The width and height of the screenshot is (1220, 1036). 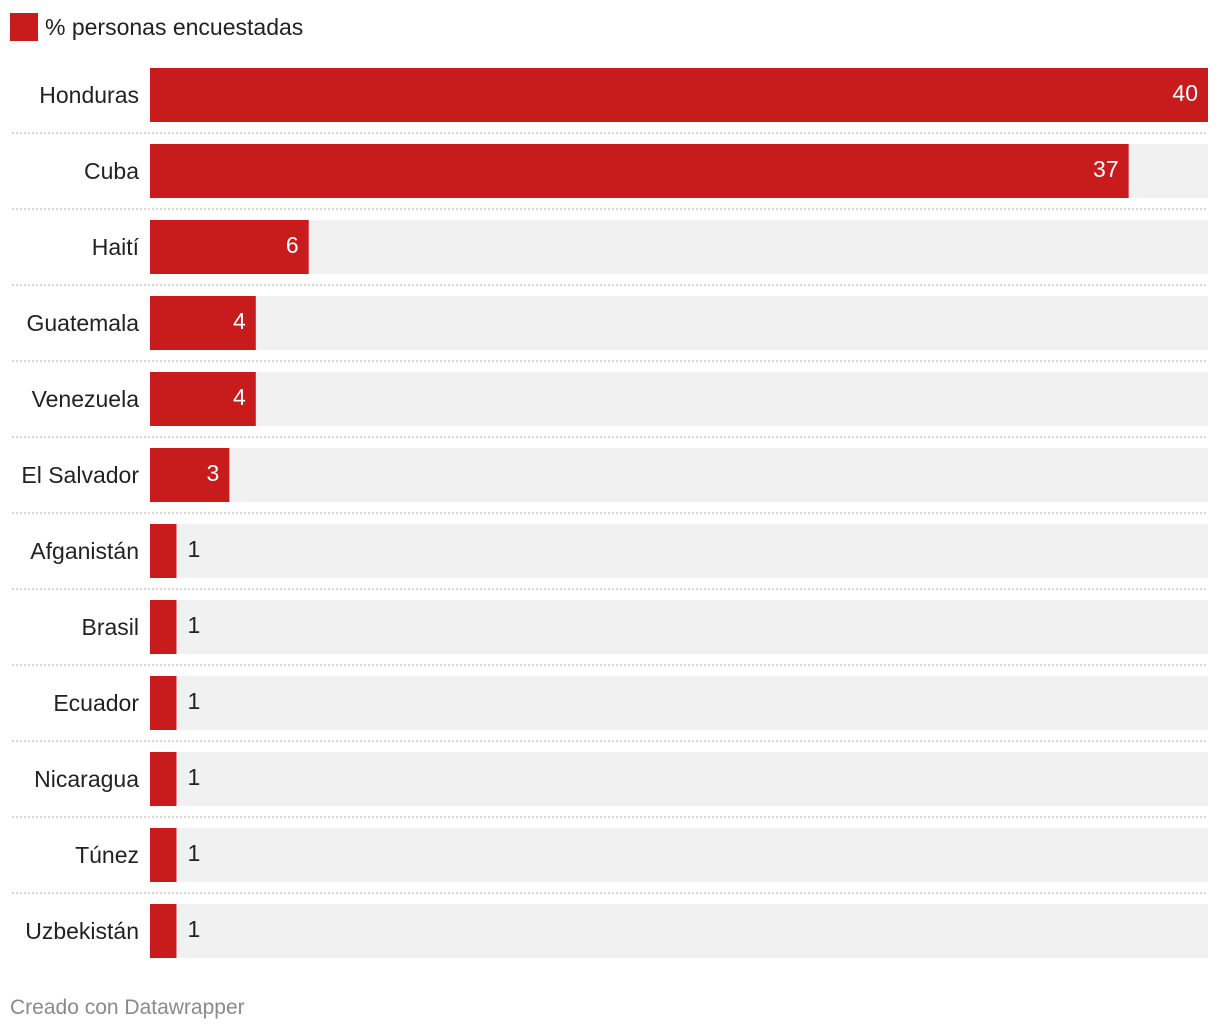 I want to click on category-label: Afganistán, so click(x=84, y=551).